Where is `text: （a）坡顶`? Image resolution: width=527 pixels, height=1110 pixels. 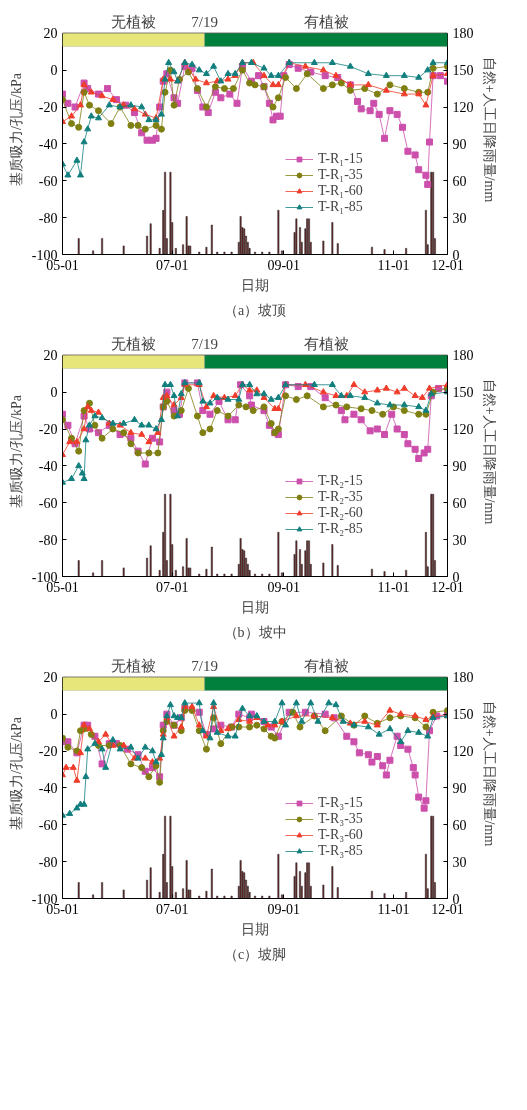
text: （a）坡顶 is located at coordinates (255, 310).